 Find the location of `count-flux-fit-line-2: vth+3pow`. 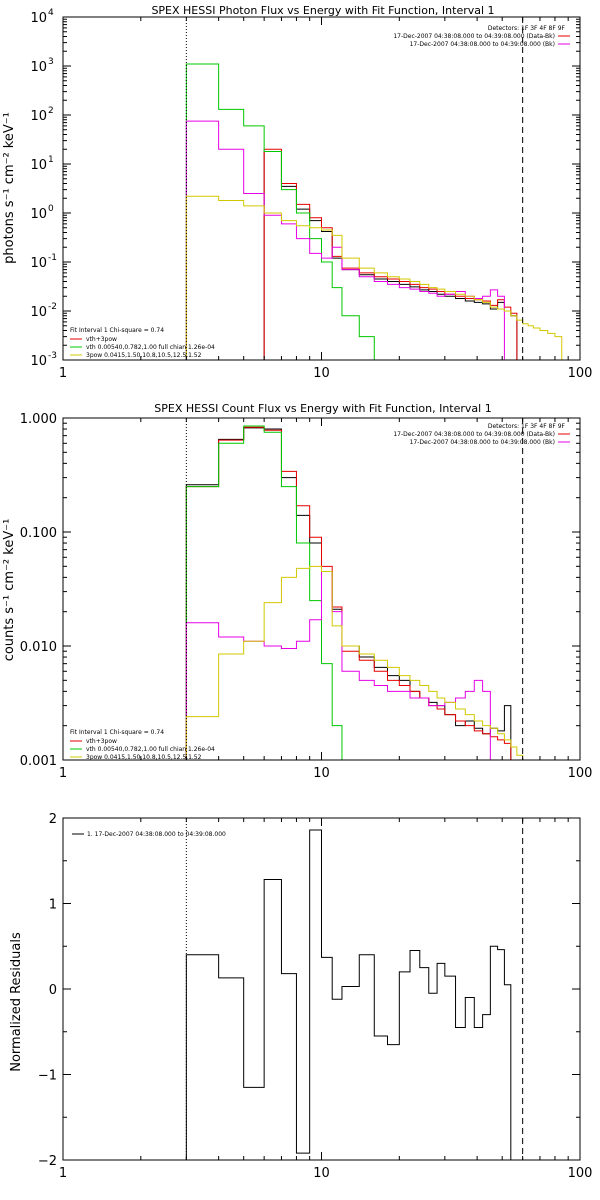

count-flux-fit-line-2: vth+3pow is located at coordinates (101, 741).